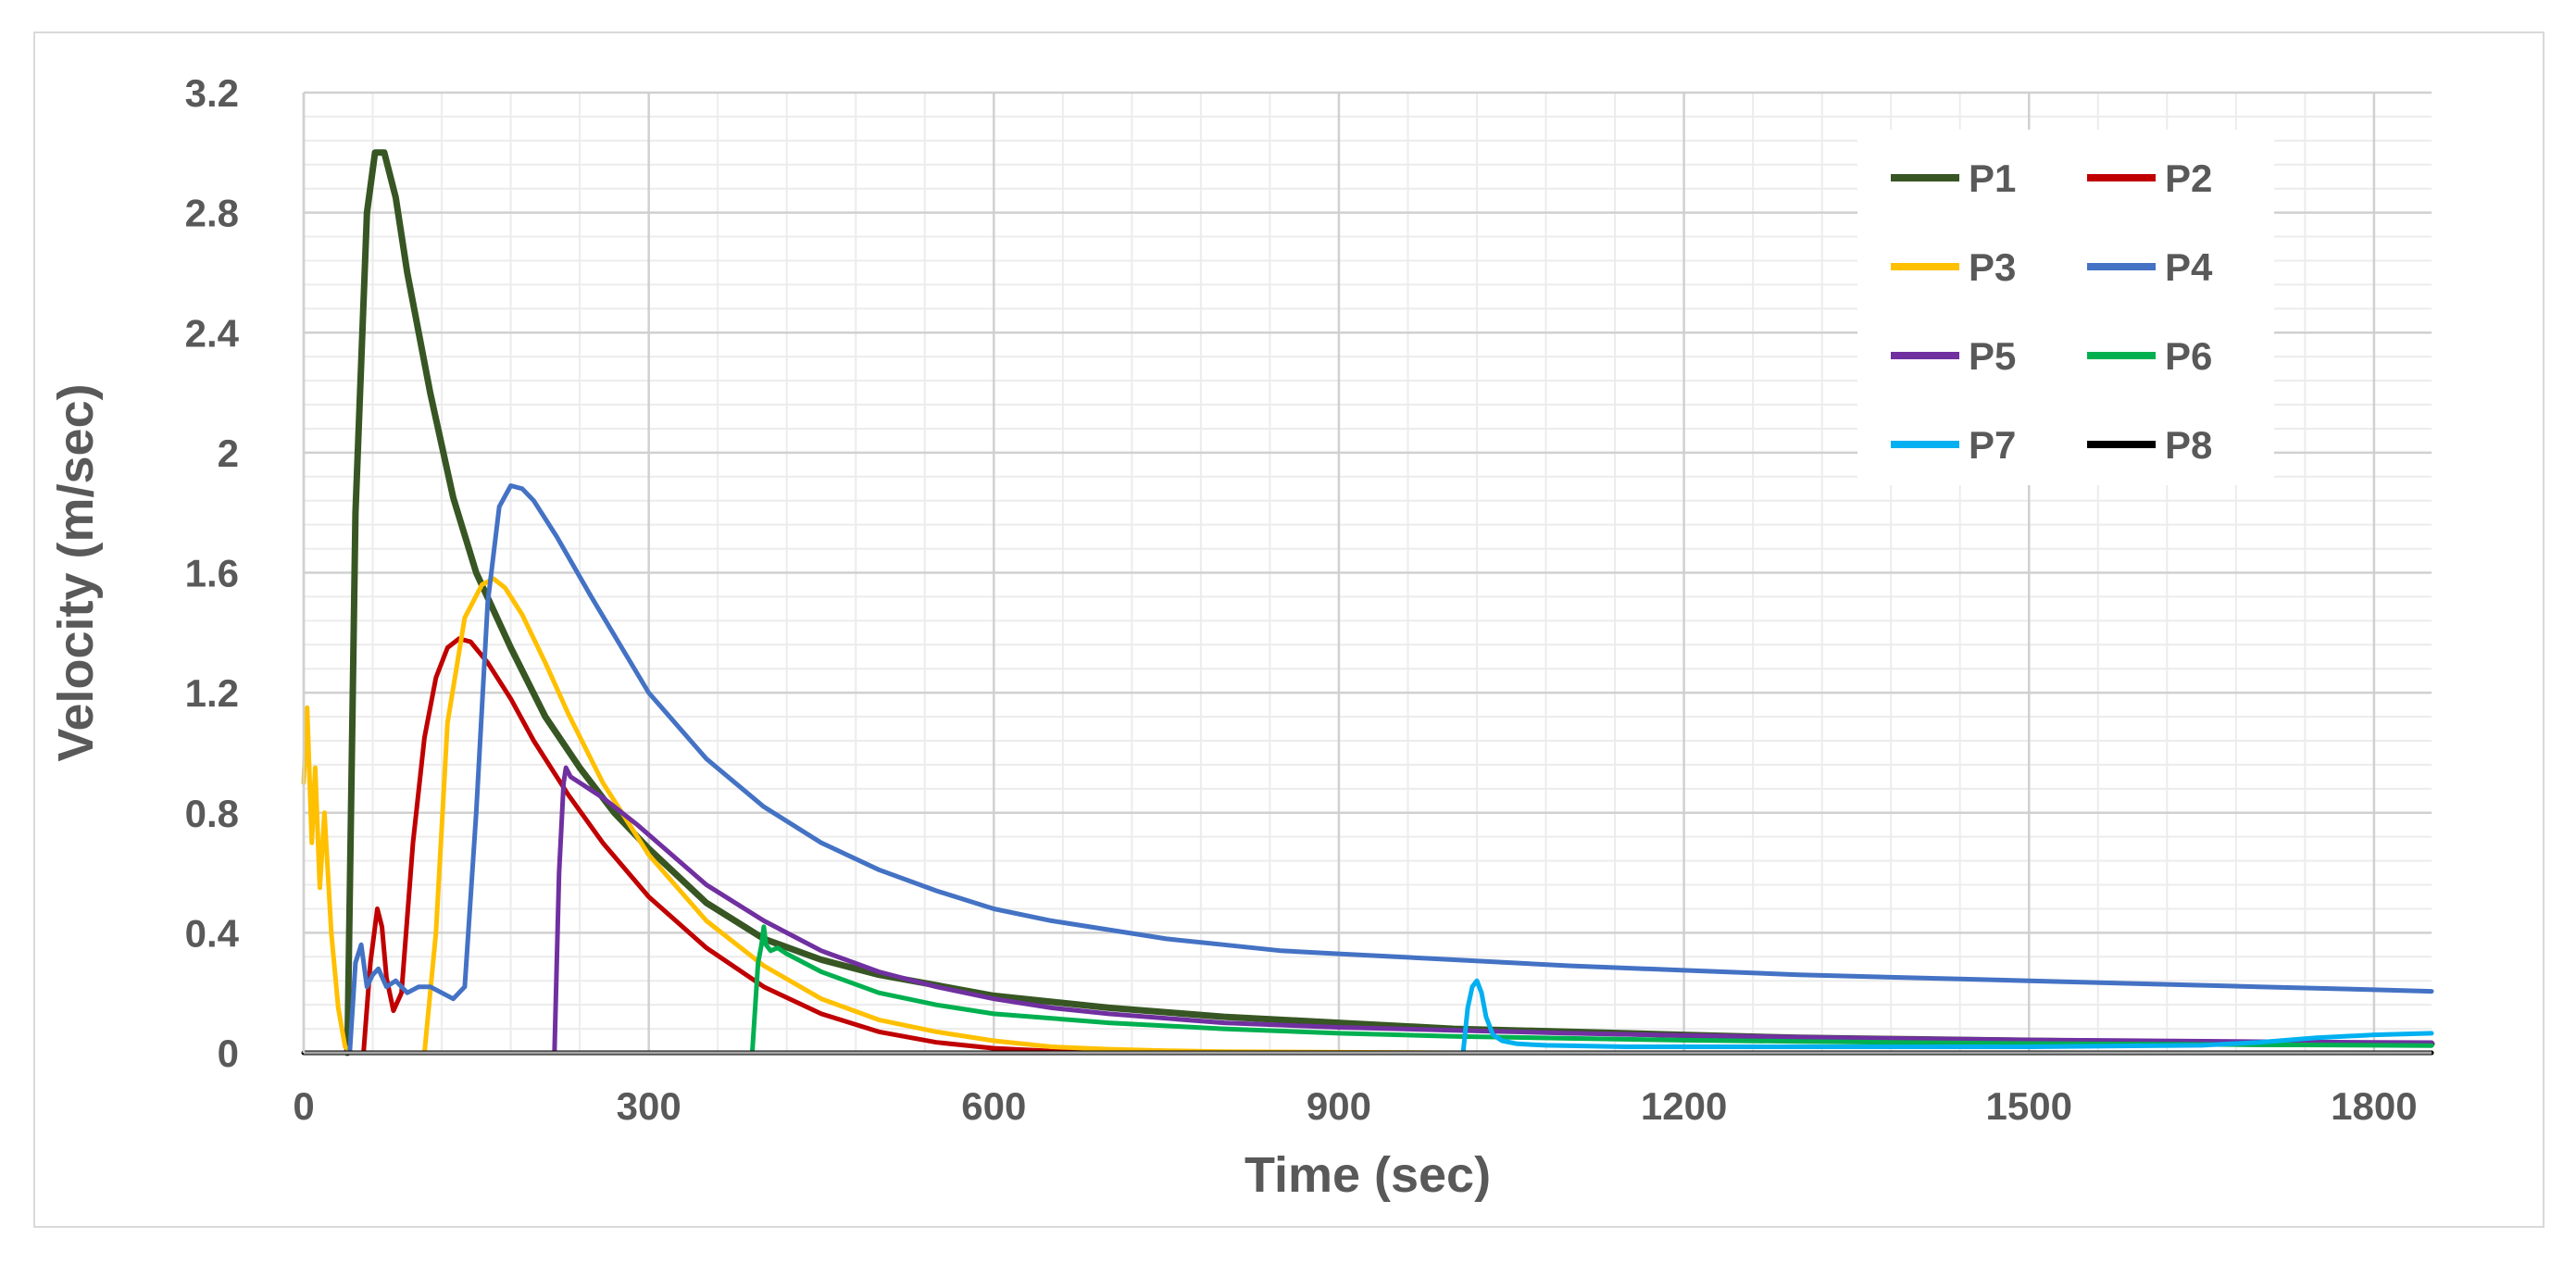  Describe the element at coordinates (1993, 178) in the screenshot. I see `legend-label-p1: P1` at that location.